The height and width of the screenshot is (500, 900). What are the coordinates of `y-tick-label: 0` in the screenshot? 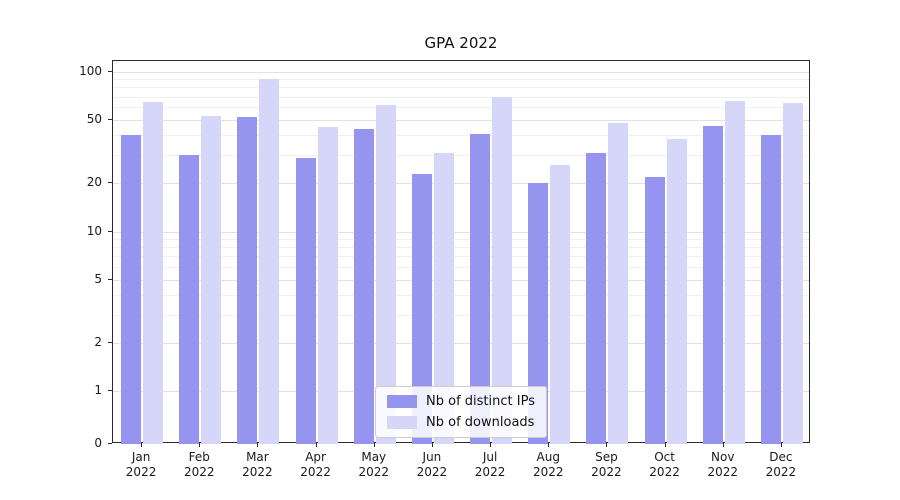 It's located at (98, 443).